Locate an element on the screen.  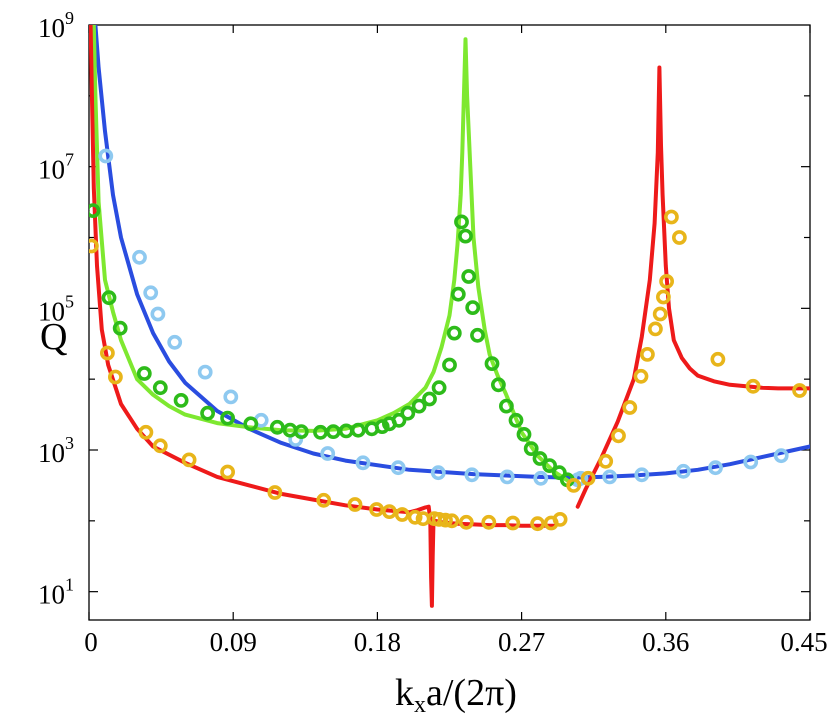
y-tick-label: 10¹ is located at coordinates (56, 592).